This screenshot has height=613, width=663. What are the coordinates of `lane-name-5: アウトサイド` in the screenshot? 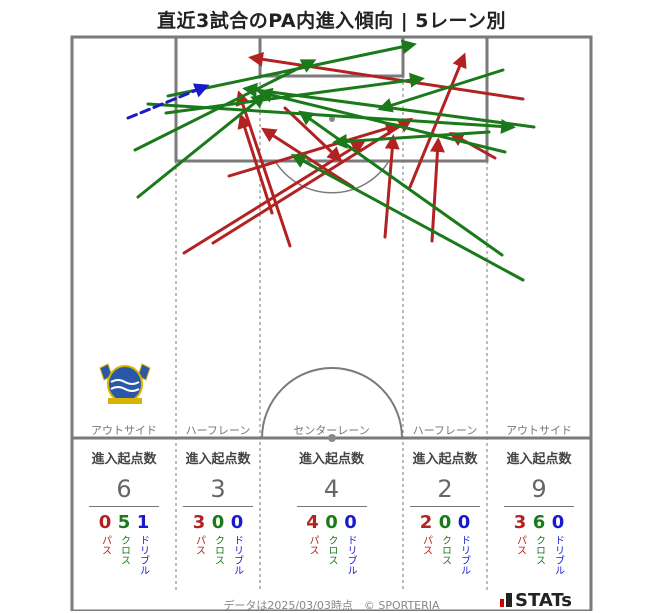 It's located at (539, 430).